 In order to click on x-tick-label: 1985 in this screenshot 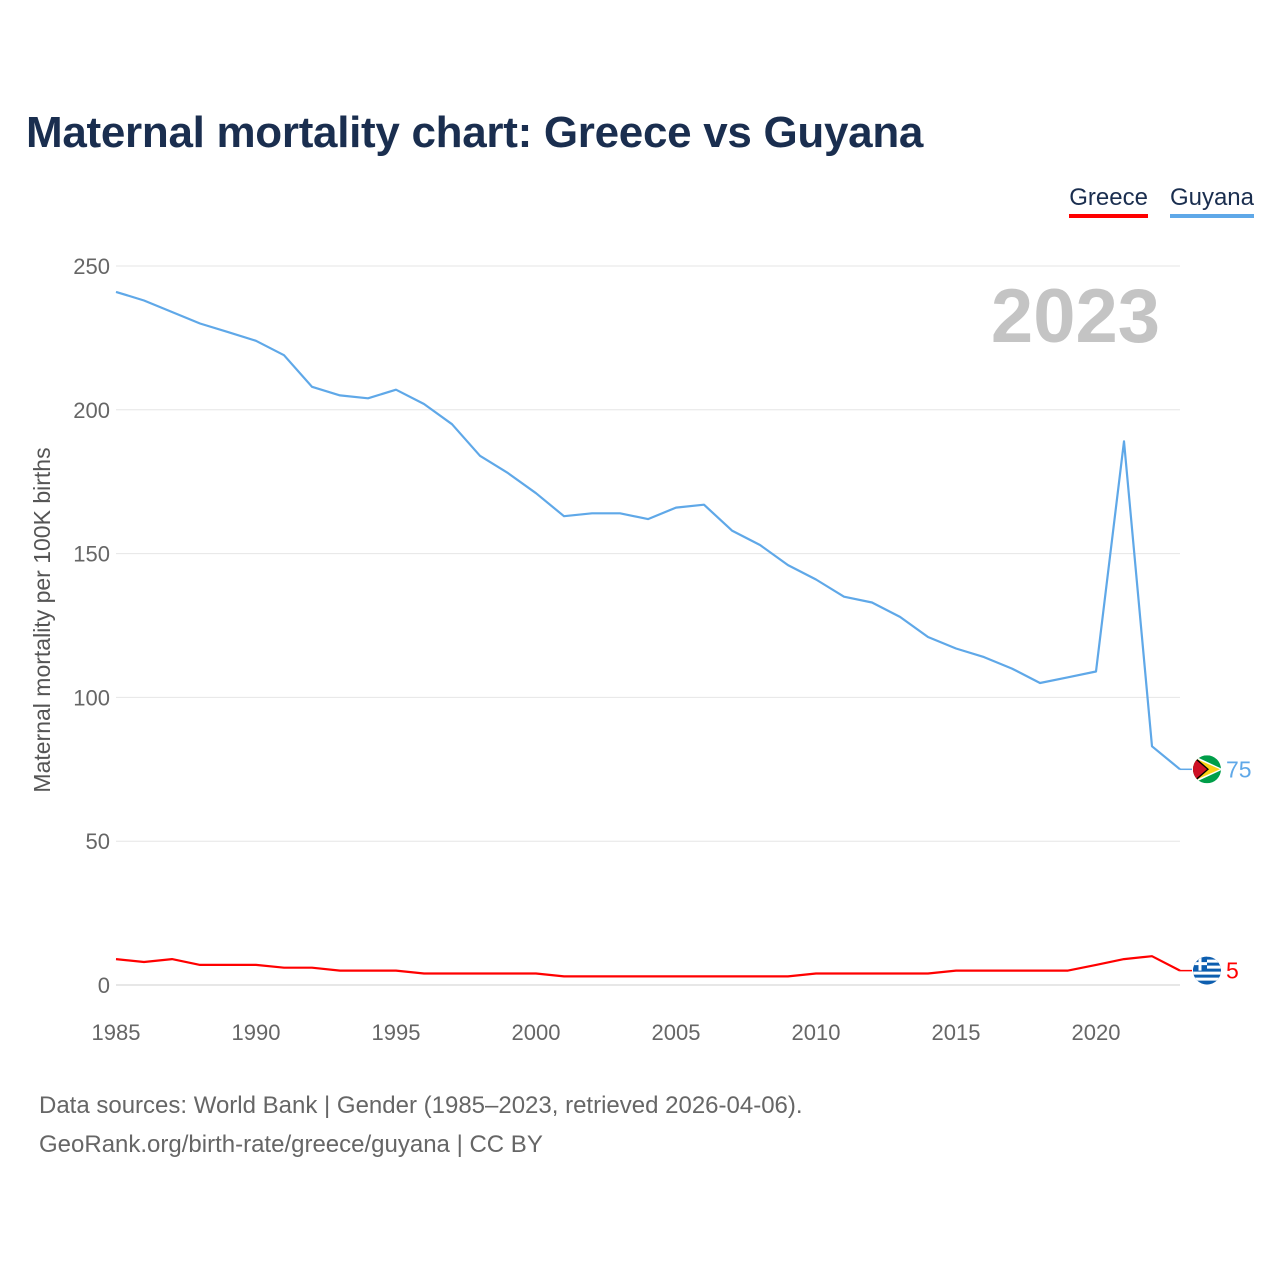, I will do `click(116, 1032)`.